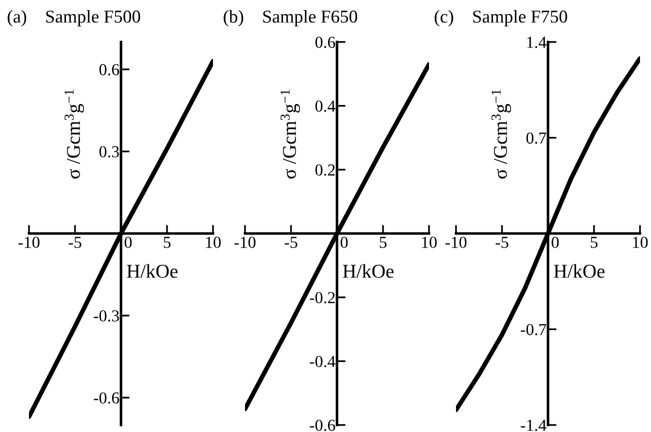 The image size is (651, 432). Describe the element at coordinates (291, 18) in the screenshot. I see `chart-title: (b) Sample F650` at that location.